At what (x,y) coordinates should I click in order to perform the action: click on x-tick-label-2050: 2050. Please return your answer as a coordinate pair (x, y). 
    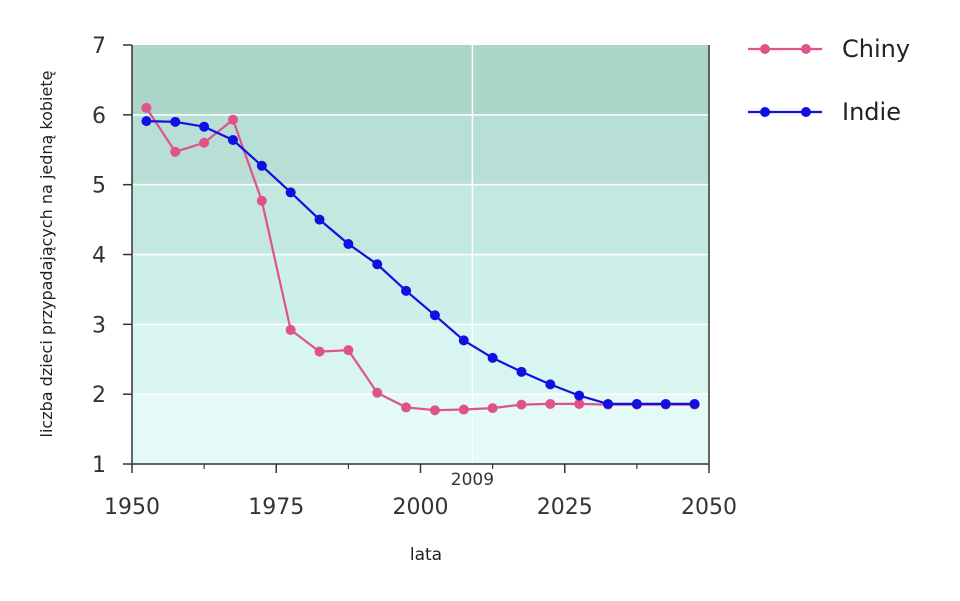
    Looking at the image, I should click on (709, 507).